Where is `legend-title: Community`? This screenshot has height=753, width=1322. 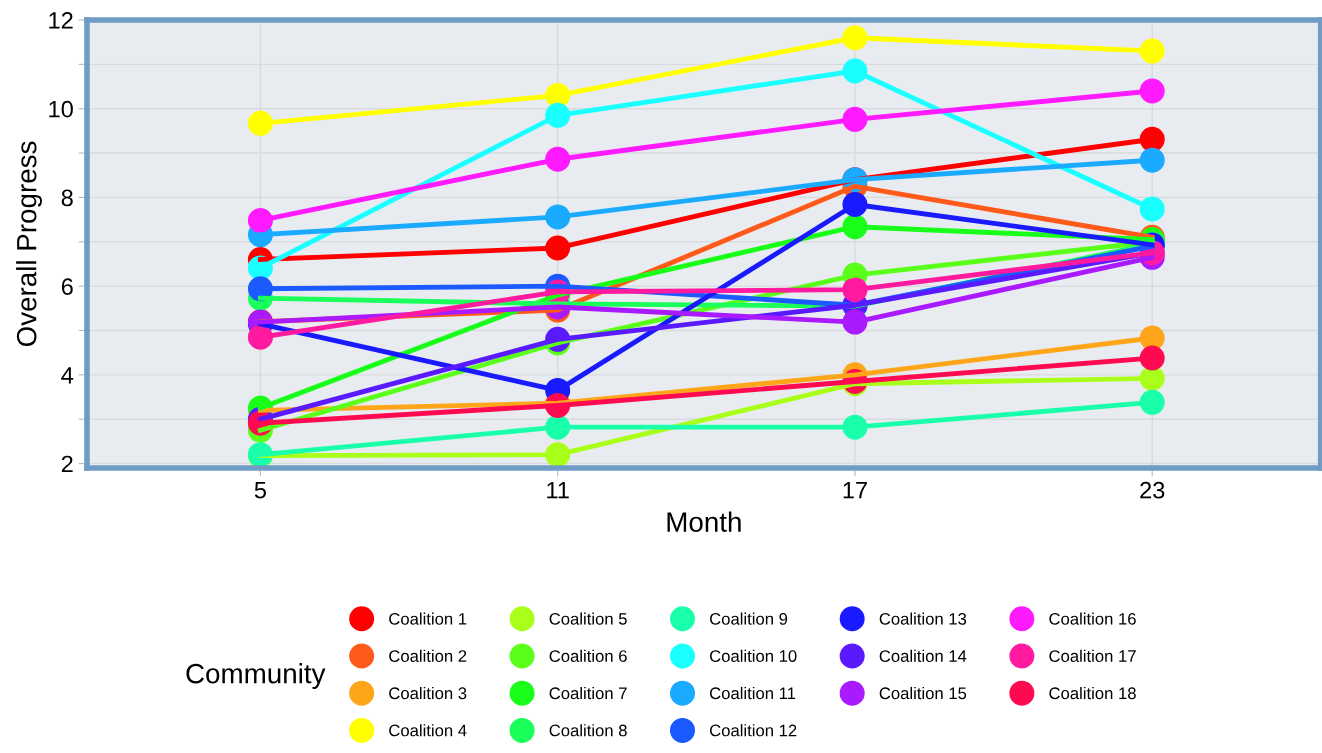 legend-title: Community is located at coordinates (256, 676).